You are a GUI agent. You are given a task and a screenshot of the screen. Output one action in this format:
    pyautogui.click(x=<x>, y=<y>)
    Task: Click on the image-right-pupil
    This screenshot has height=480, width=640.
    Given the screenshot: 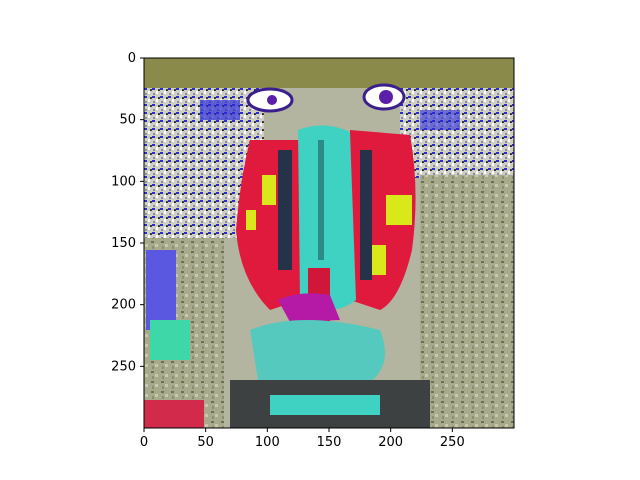 What is the action you would take?
    pyautogui.click(x=386, y=97)
    